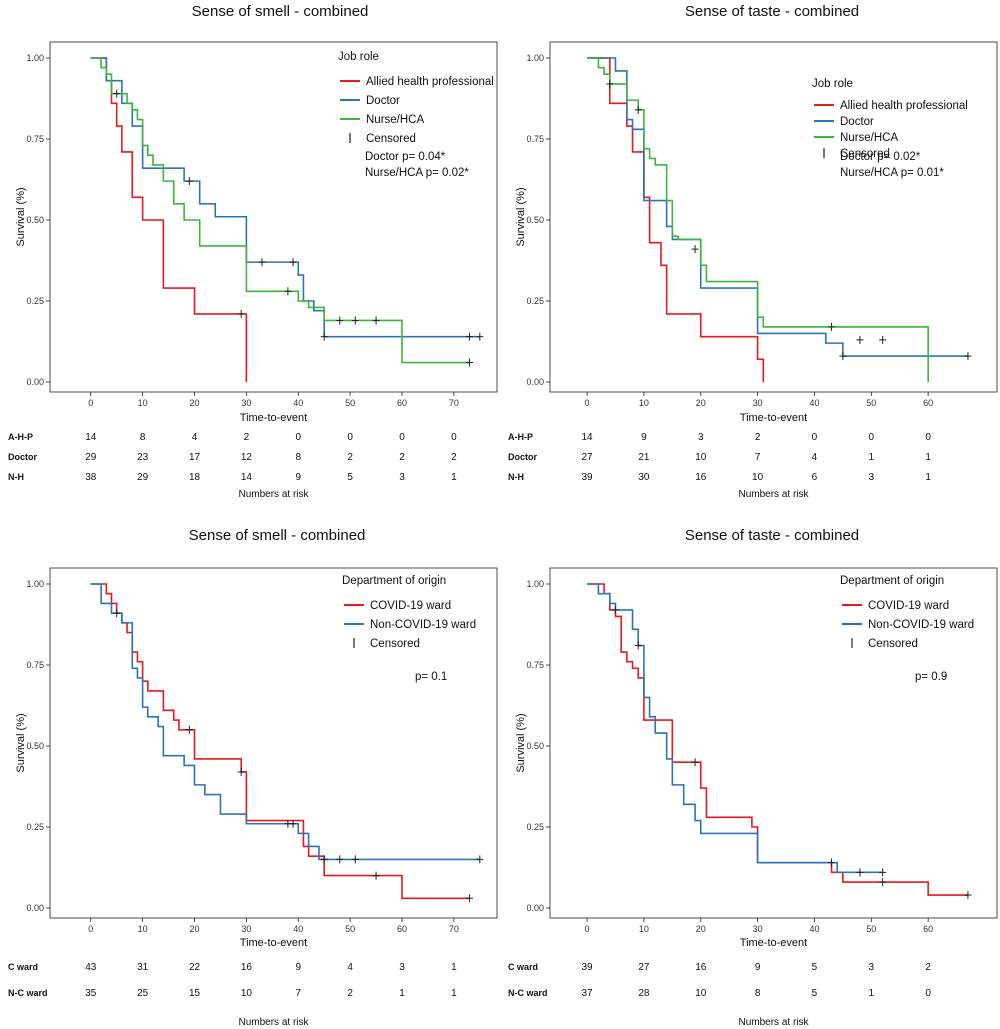  Describe the element at coordinates (814, 403) in the screenshot. I see `x-tick-label: 40` at that location.